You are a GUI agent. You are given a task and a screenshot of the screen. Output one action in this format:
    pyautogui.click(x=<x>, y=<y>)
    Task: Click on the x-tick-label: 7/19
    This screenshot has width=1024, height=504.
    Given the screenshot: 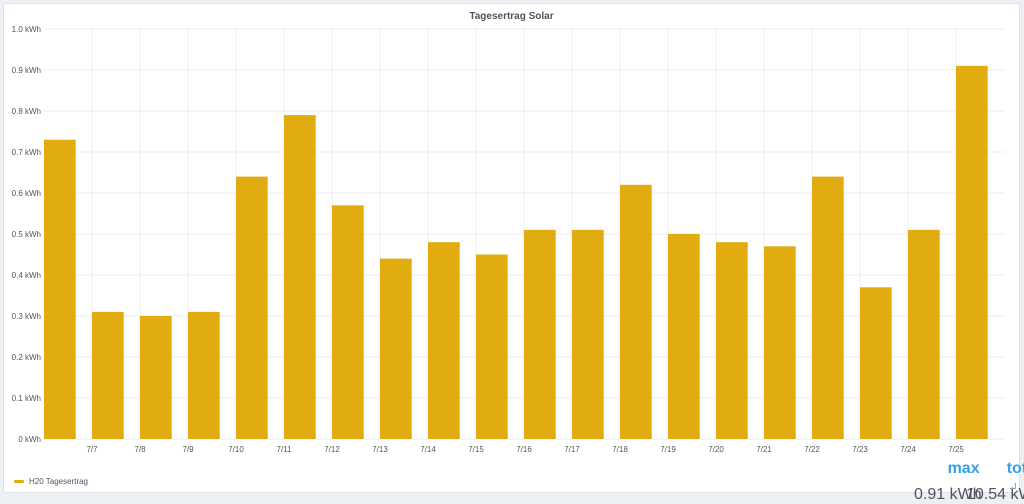 What is the action you would take?
    pyautogui.click(x=668, y=449)
    